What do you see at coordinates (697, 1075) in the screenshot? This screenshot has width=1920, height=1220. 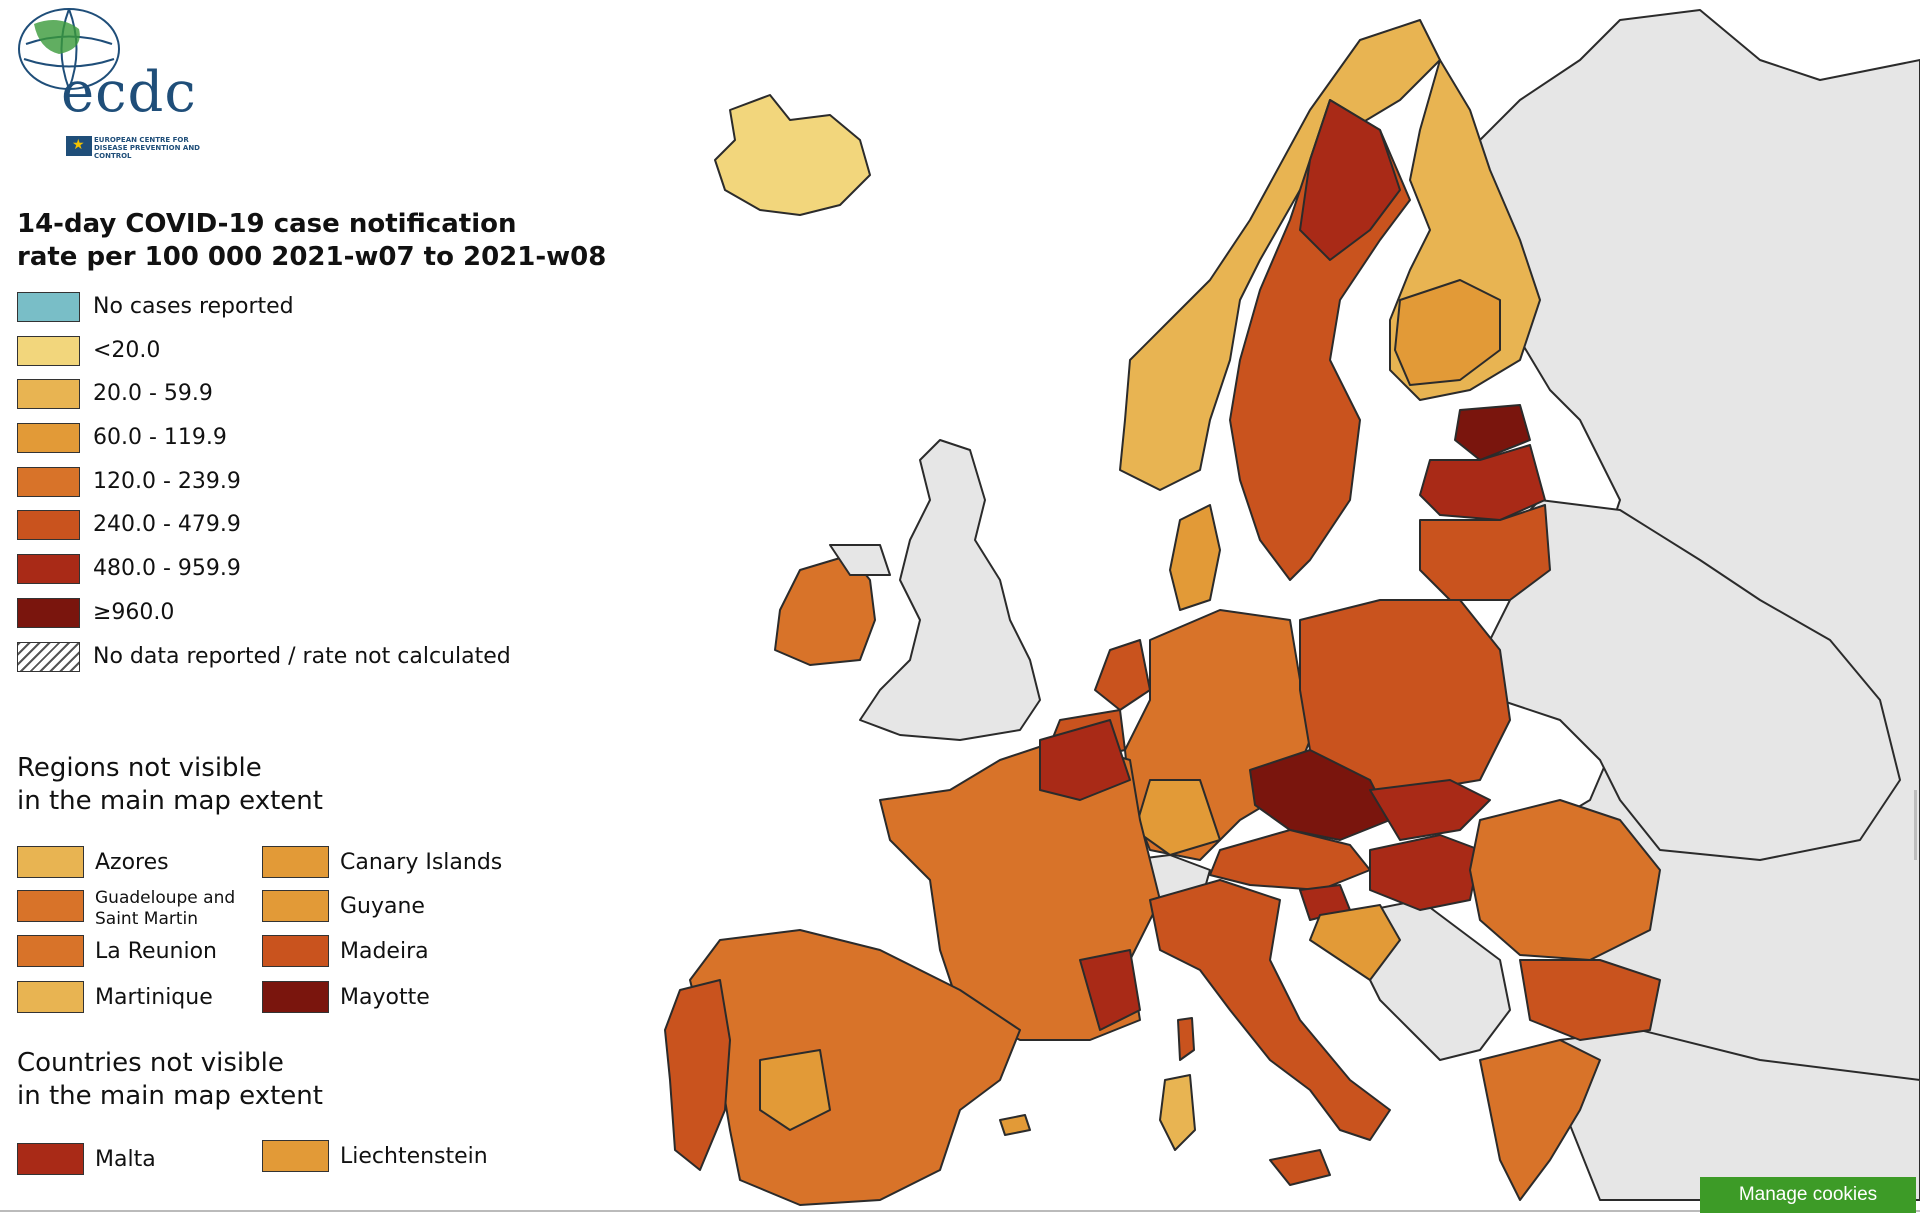 I see `portugal-region` at bounding box center [697, 1075].